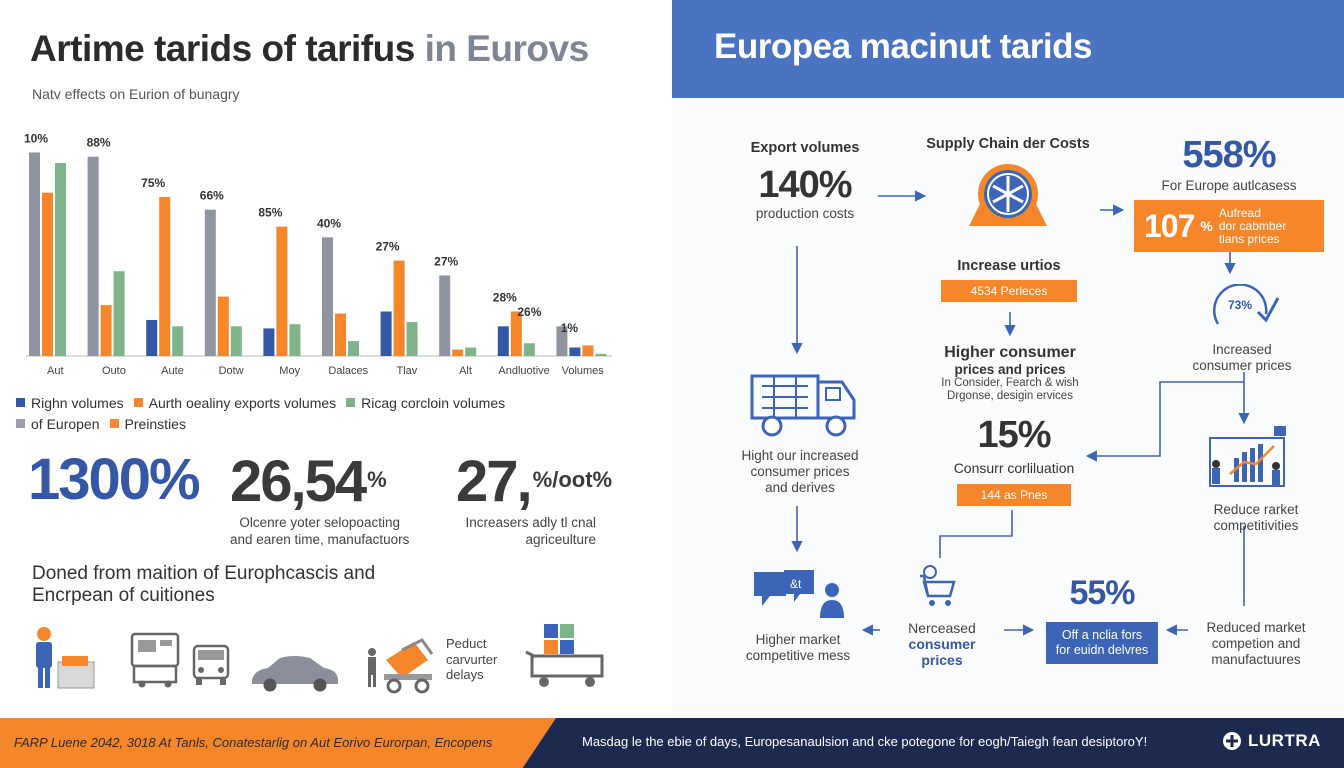 This screenshot has width=1344, height=768. I want to click on footer-orange-band, so click(278, 743).